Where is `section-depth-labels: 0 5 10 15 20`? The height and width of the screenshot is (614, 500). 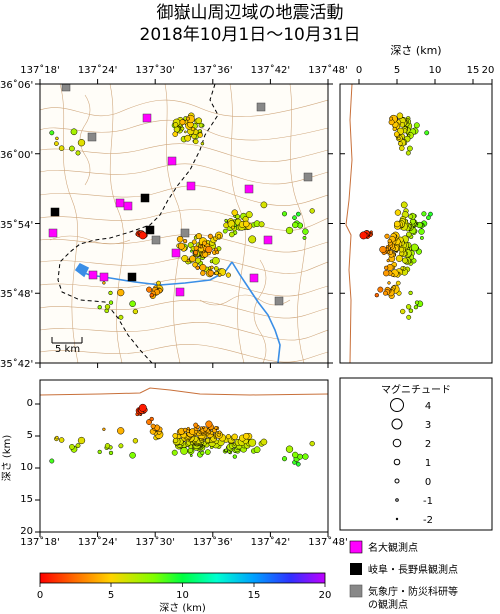 section-depth-labels: 0 5 10 15 20 is located at coordinates (26, 467).